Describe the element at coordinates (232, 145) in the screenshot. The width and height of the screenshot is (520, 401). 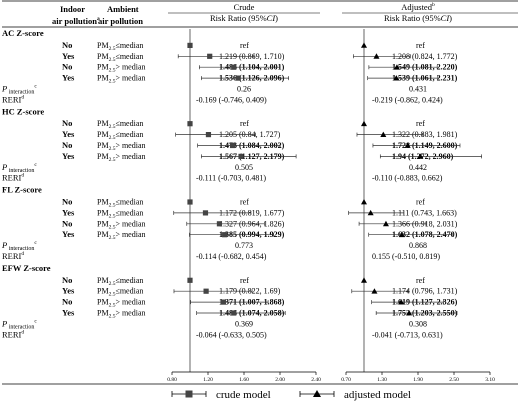
I see `g1-r2-crude-point` at that location.